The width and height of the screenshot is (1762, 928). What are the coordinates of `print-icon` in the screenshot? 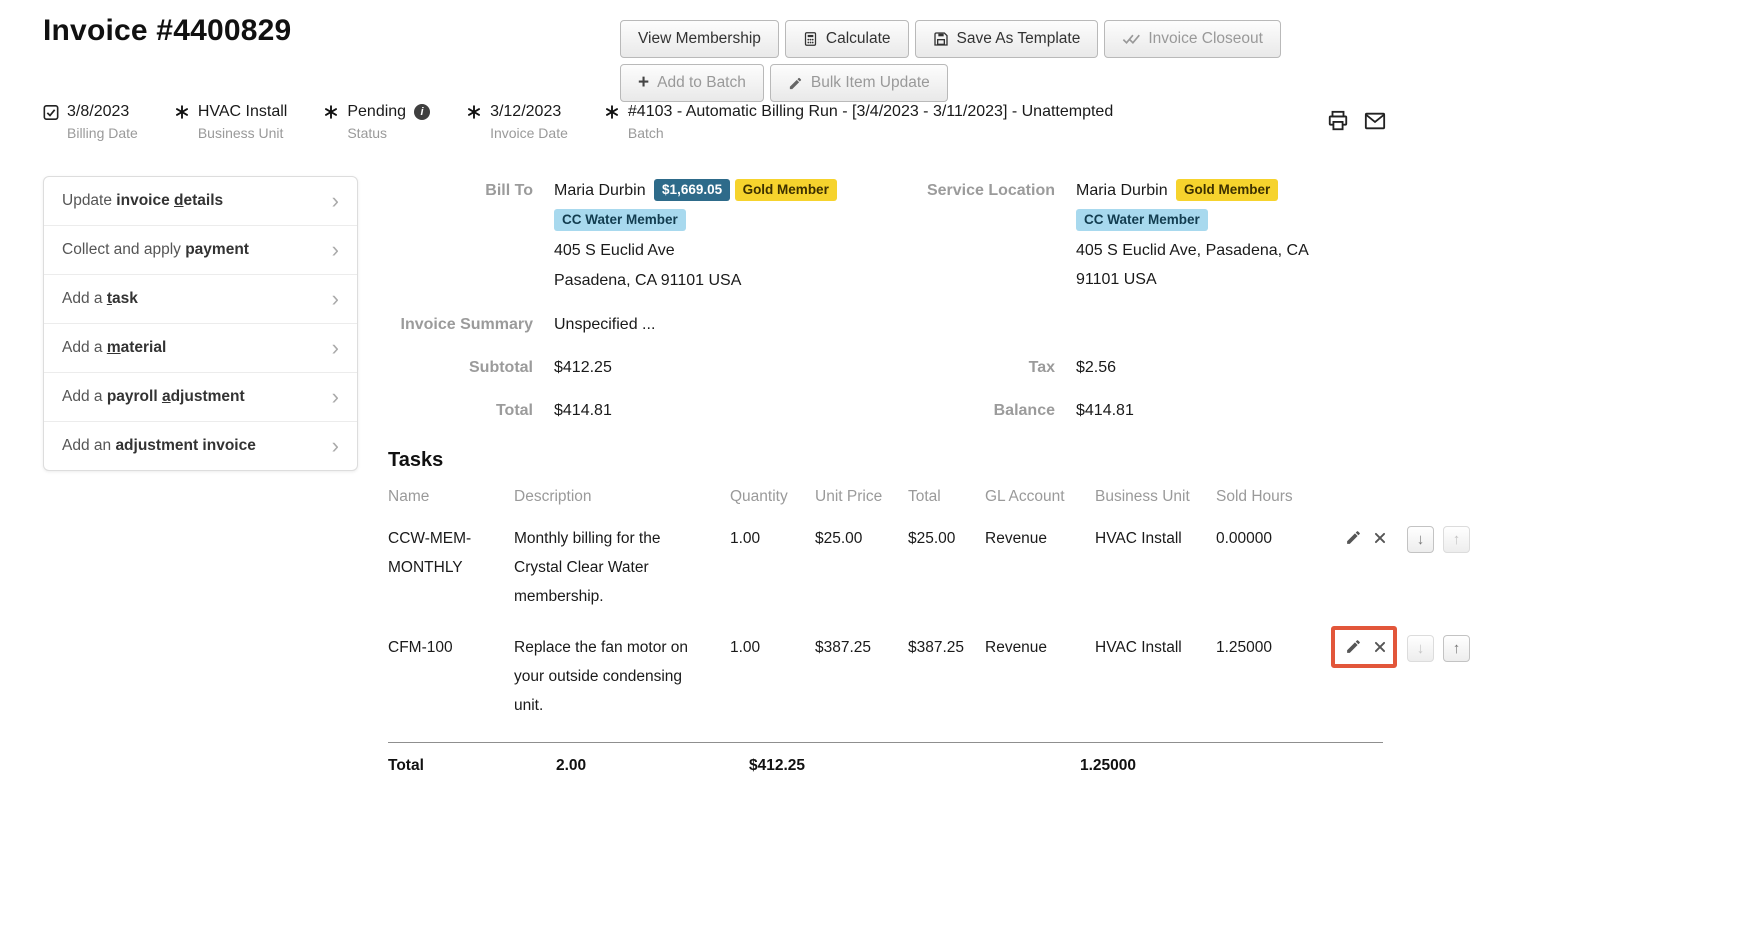 It's located at (1338, 121).